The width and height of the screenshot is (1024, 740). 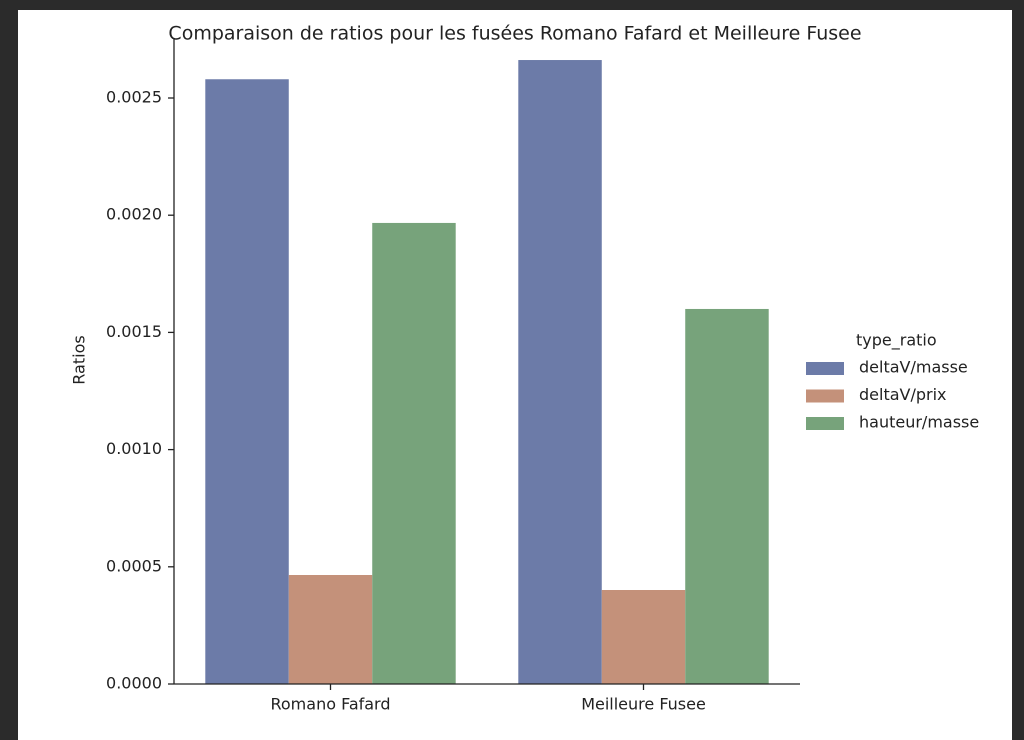 I want to click on x-tick-label: Romano Fafard, so click(x=330, y=704).